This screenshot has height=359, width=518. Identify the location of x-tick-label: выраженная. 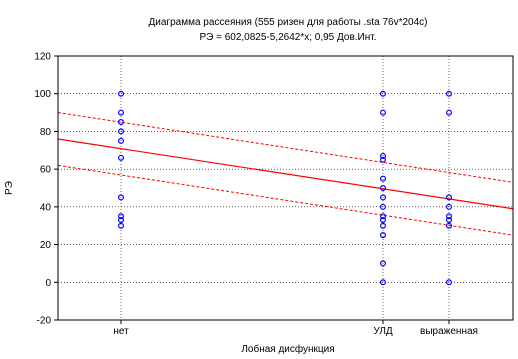
(449, 331).